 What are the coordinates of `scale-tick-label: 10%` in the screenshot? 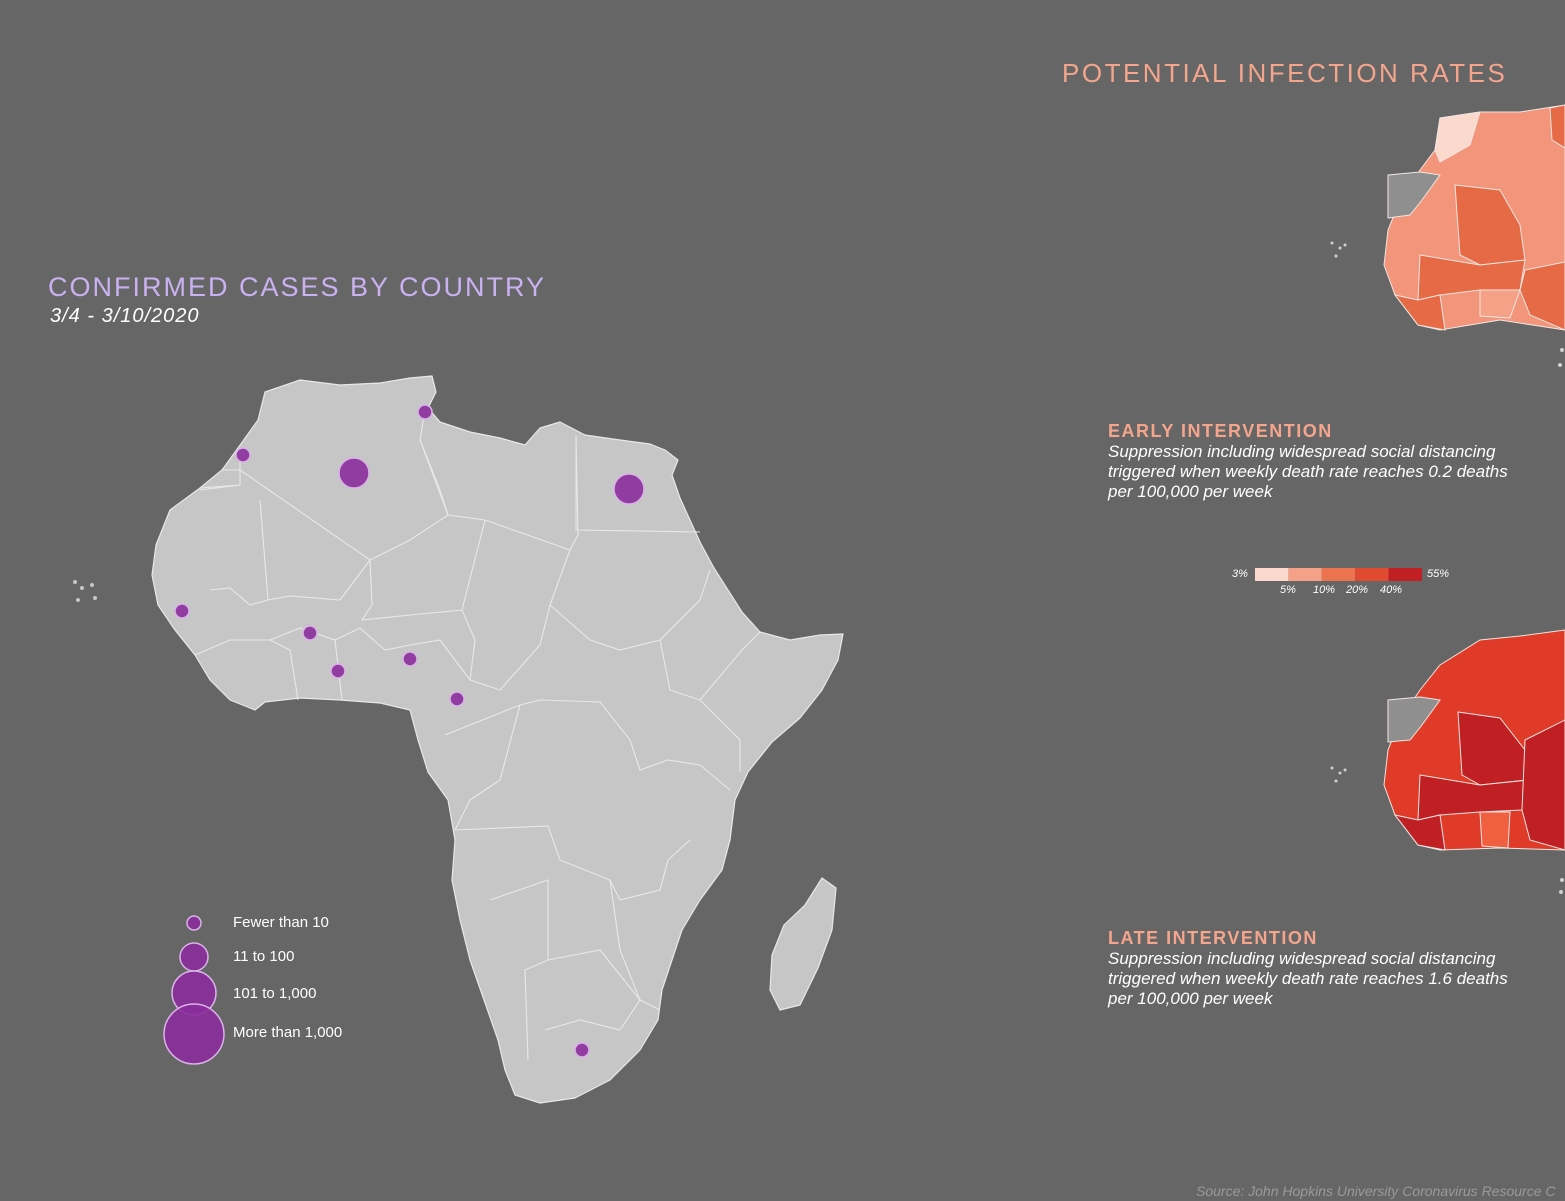 It's located at (1324, 590).